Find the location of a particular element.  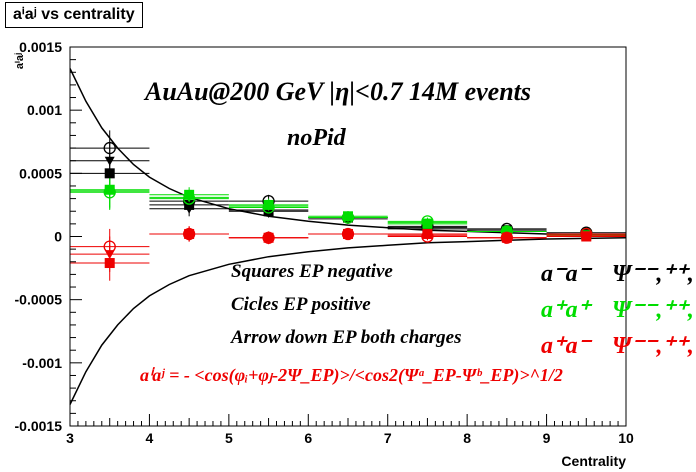

y-tick-label: 0.0015 is located at coordinates (40, 47).